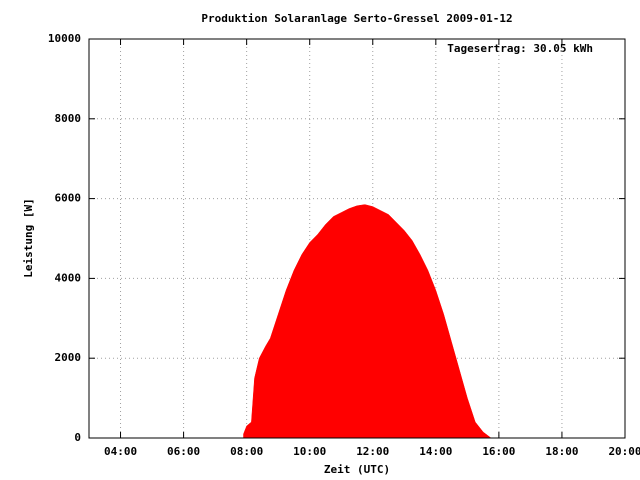 This screenshot has height=480, width=640. I want to click on x-axis-label: Zeit (UTC), so click(357, 469).